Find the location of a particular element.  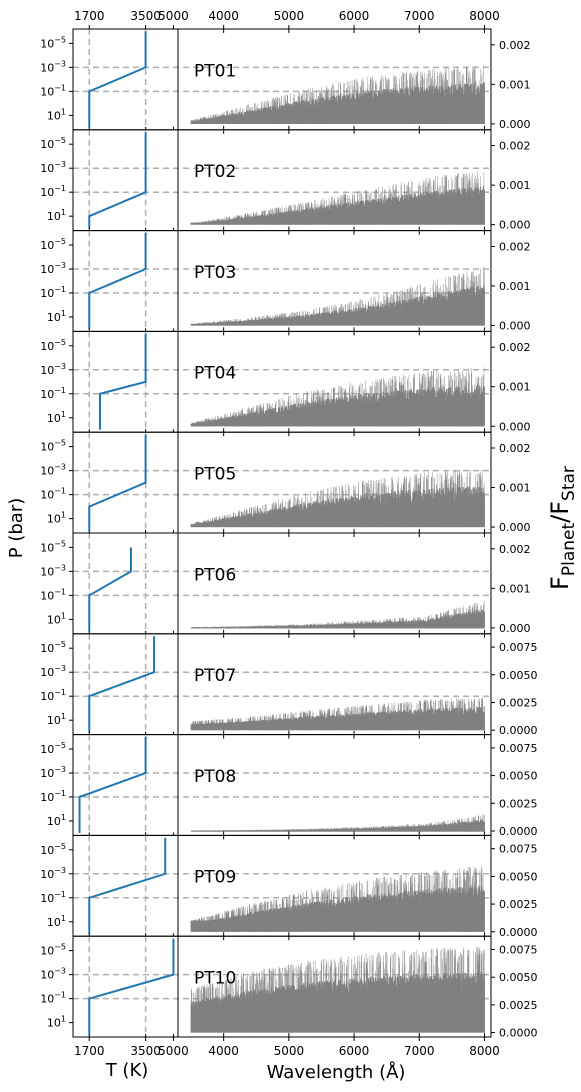

panel-pt02: PT02 10⁻⁵ 10⁻³ 10⁻¹ 10¹ 0.000 0.001 0.002 is located at coordinates (285, 180).